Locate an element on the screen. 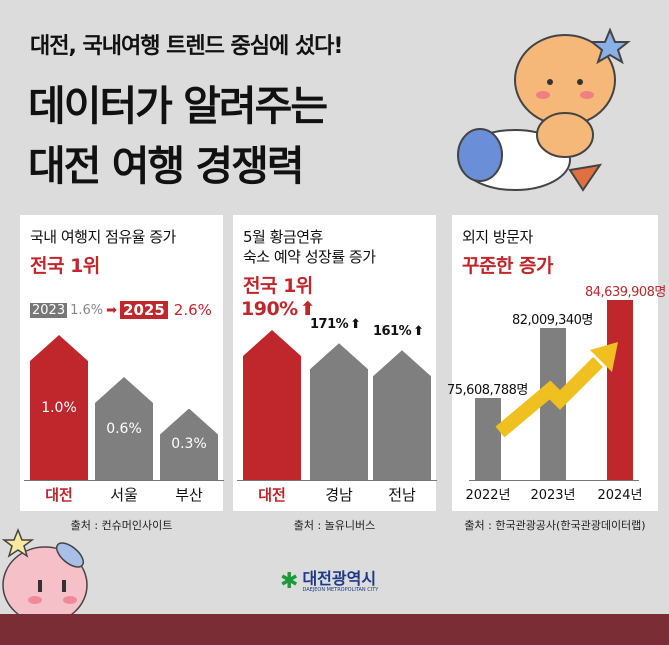  category-label: 2024년 is located at coordinates (620, 495).